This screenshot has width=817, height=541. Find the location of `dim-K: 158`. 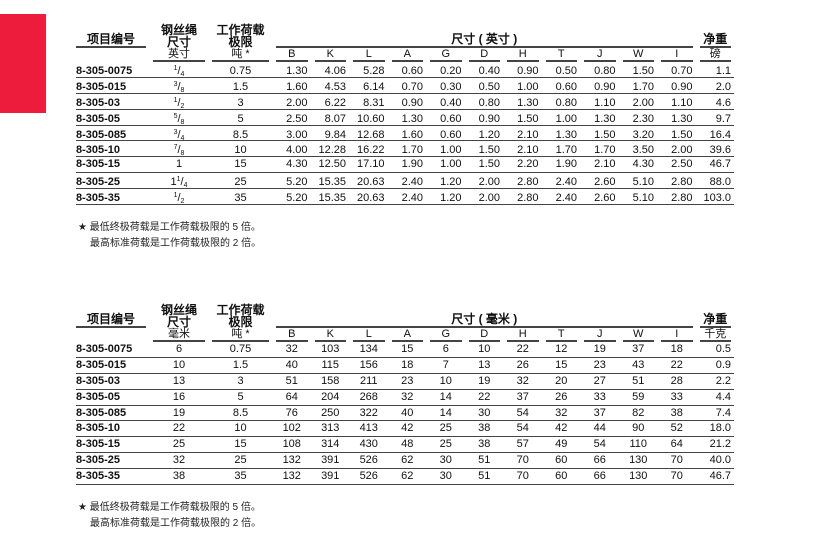

dim-K: 158 is located at coordinates (330, 380).